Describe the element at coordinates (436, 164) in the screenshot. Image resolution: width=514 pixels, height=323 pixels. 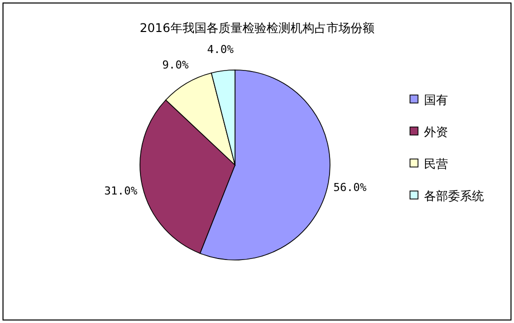
I see `legend-label: 民营` at that location.